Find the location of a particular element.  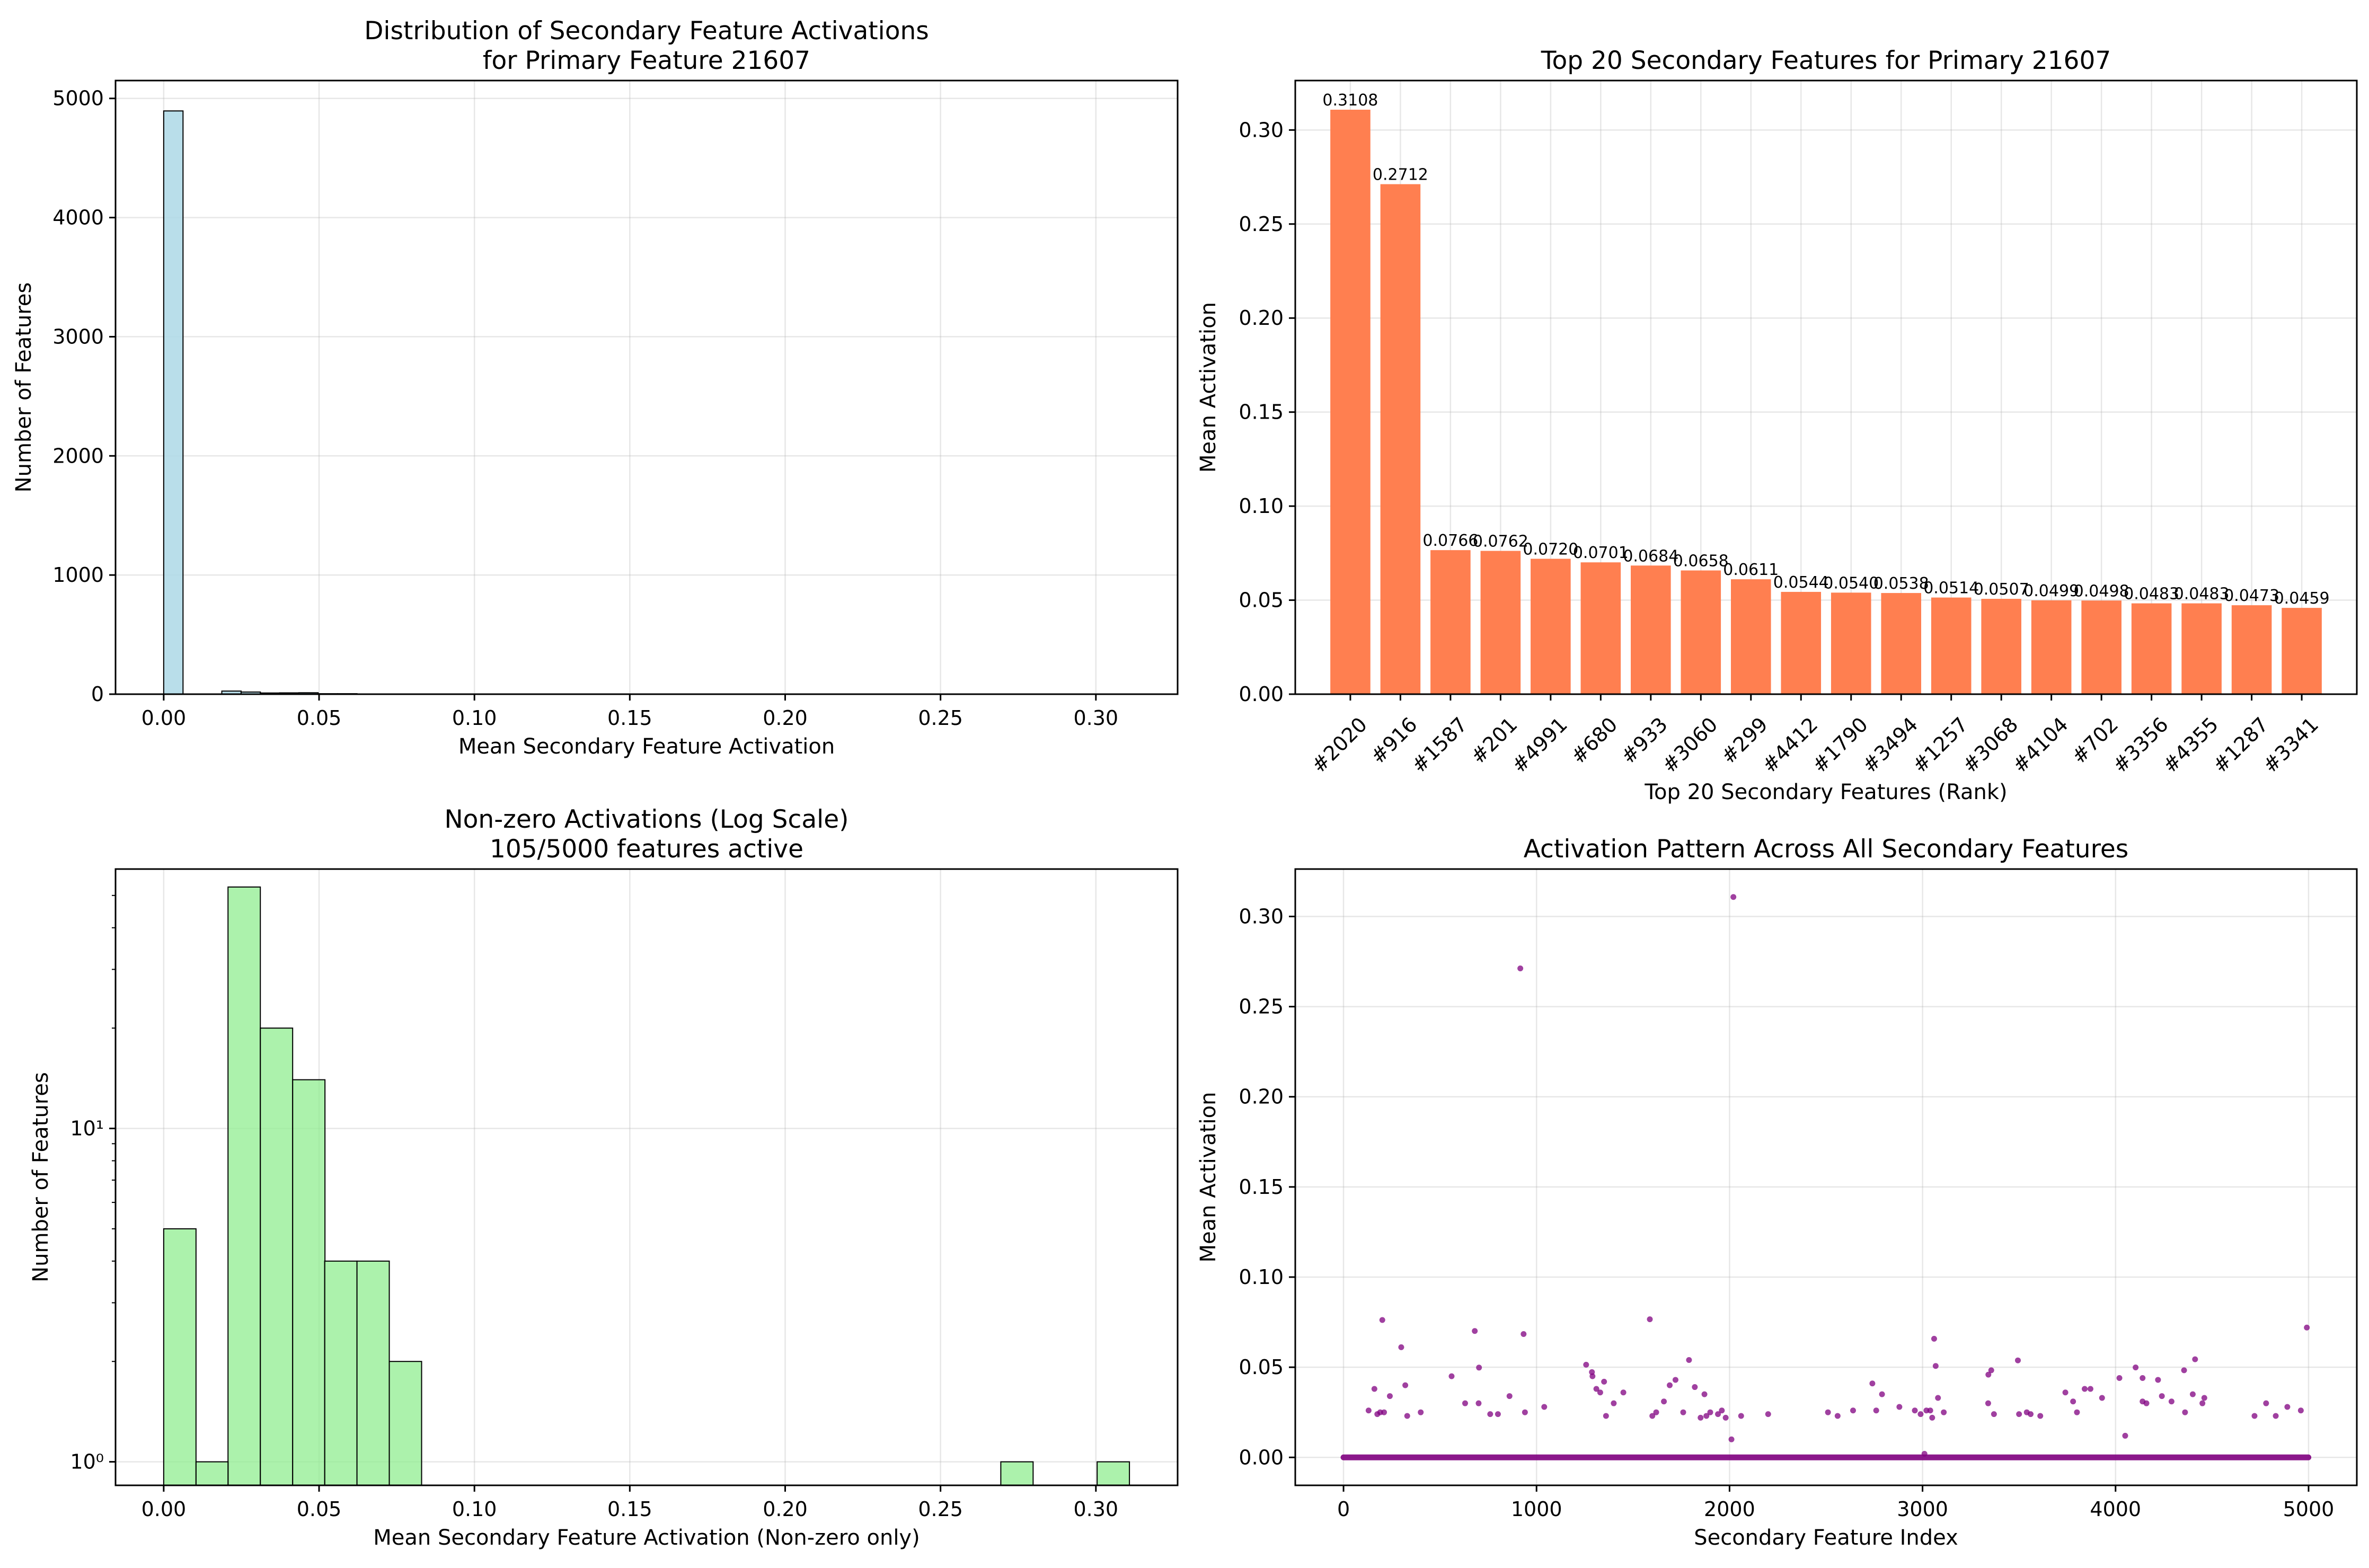

bar-value-label: 0.3108 is located at coordinates (1350, 100).